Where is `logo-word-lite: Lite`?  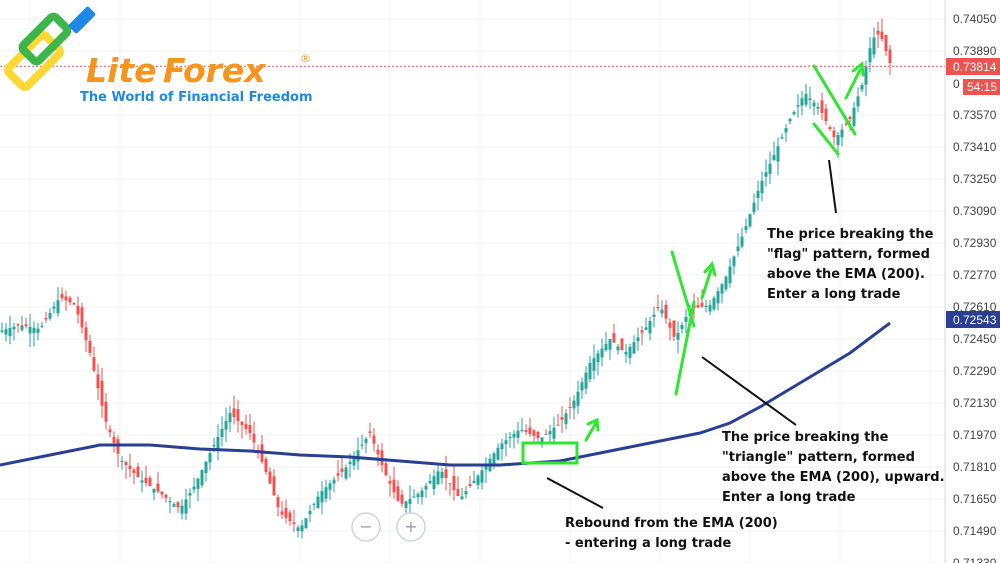 logo-word-lite: Lite is located at coordinates (121, 70).